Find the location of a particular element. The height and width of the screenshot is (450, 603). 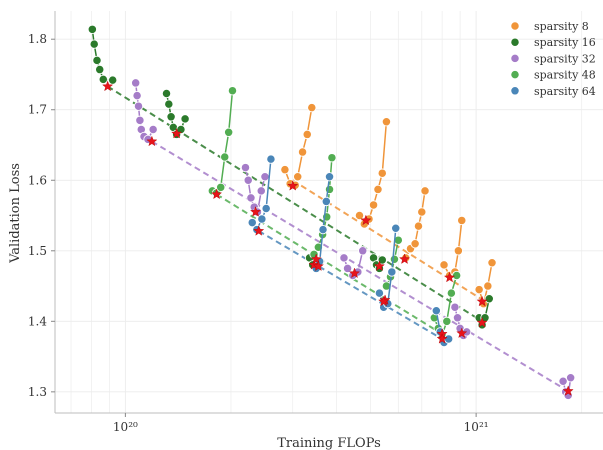

legend-label-sparsity-32: sparsity 32 is located at coordinates (565, 58).